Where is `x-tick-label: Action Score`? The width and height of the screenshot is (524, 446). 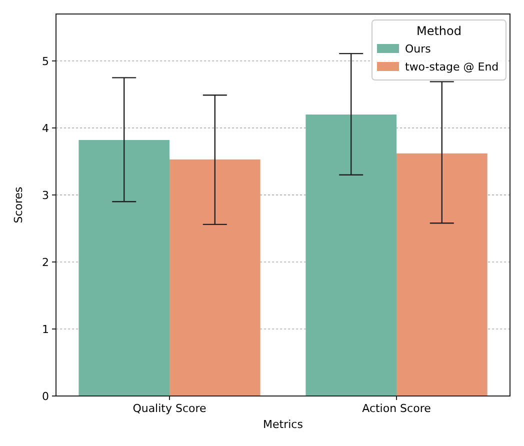
x-tick-label: Action Score is located at coordinates (397, 408).